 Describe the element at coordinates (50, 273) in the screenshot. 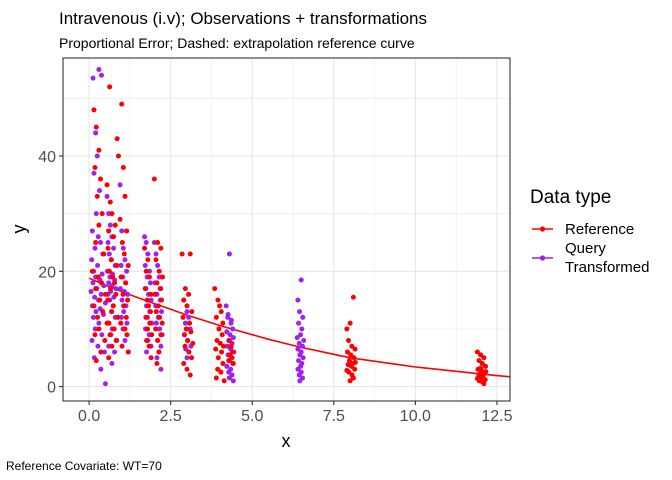

I see `y-axis-ticks: 0 20 40` at that location.